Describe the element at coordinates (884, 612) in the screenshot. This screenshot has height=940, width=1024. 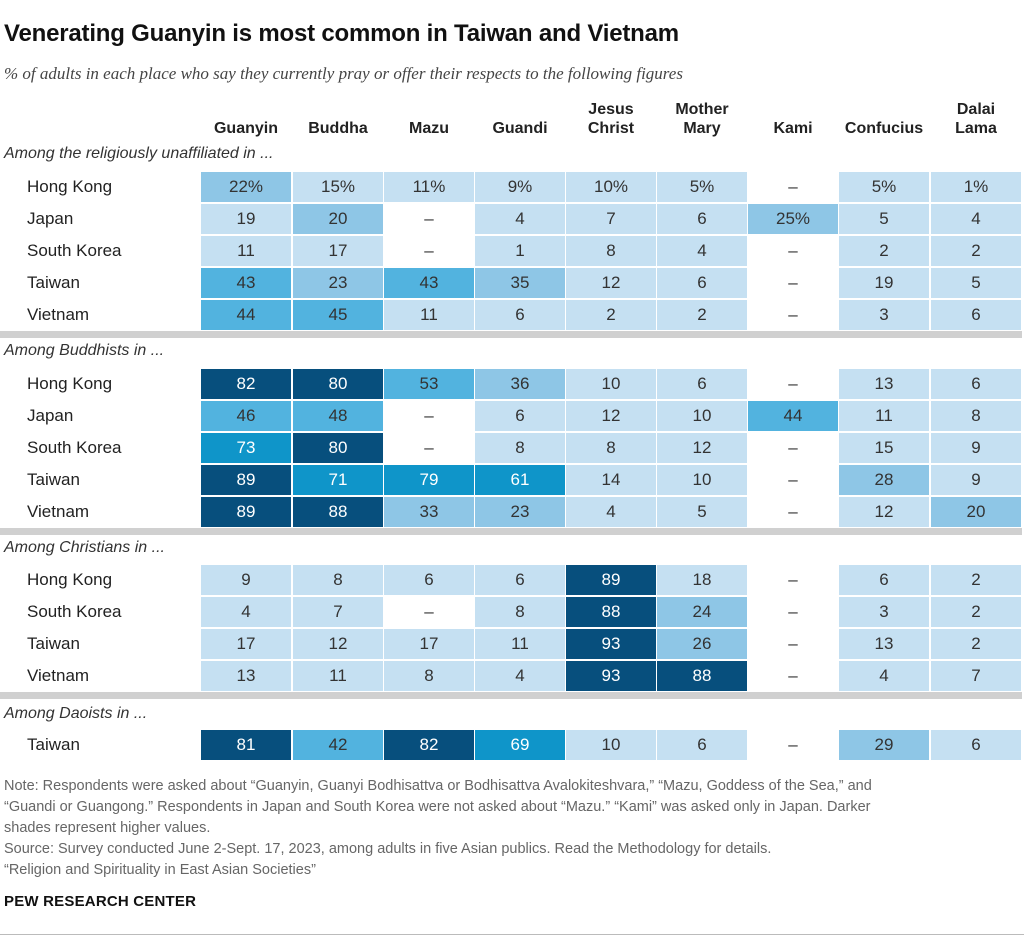
I see `heatmap-cell: 3` at that location.